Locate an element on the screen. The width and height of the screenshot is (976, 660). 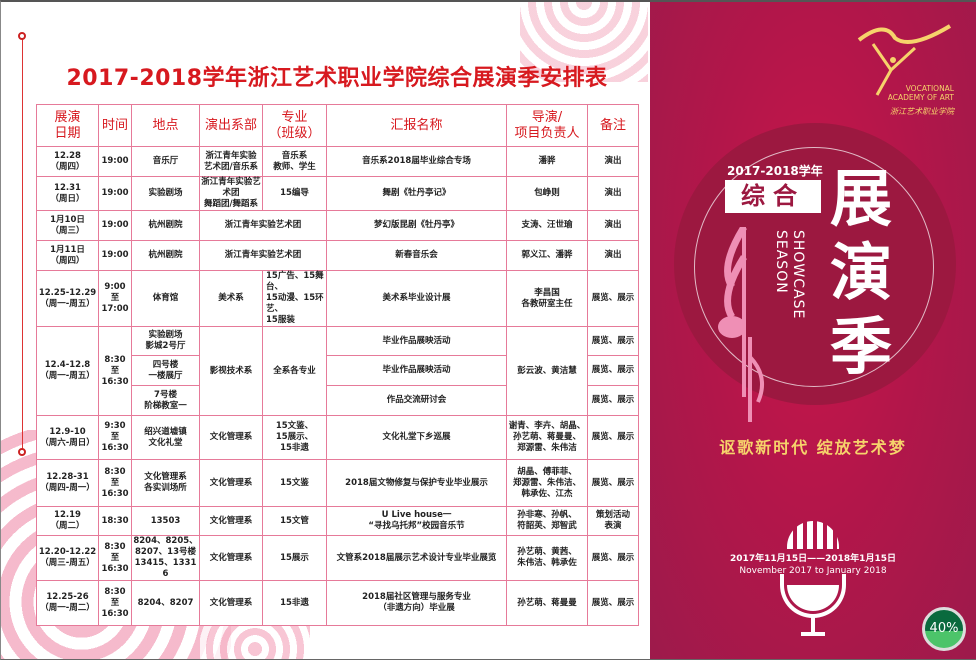
table-cell: 梦幻版昆剧《牡丹亭》 is located at coordinates (416, 225).